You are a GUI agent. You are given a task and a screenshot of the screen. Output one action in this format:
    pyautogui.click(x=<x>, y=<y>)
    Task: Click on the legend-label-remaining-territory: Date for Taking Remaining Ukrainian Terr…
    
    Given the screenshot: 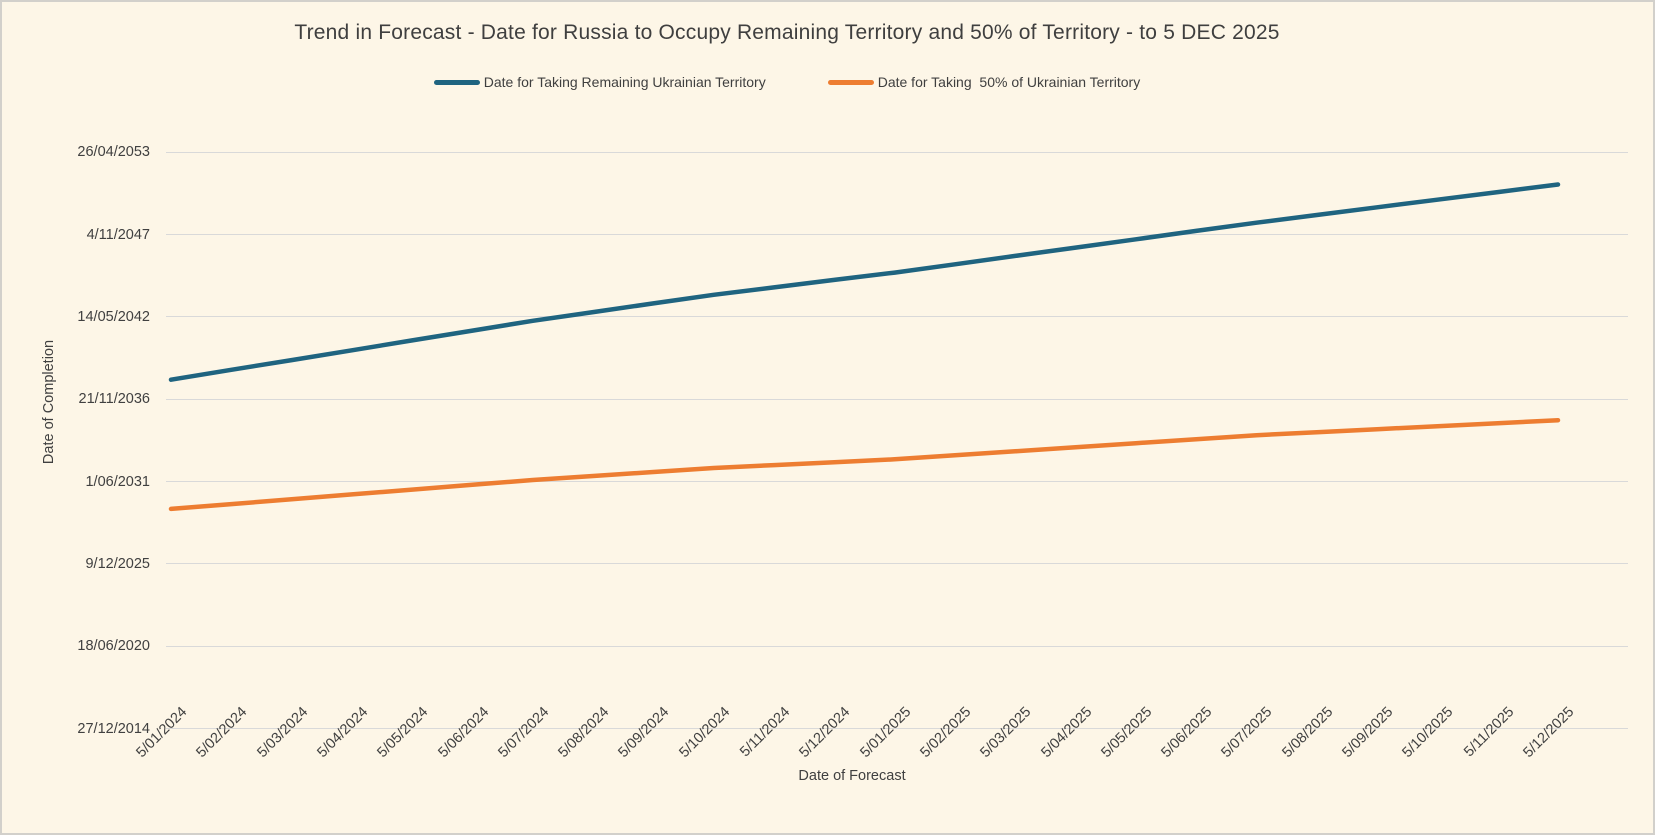 What is the action you would take?
    pyautogui.click(x=624, y=82)
    